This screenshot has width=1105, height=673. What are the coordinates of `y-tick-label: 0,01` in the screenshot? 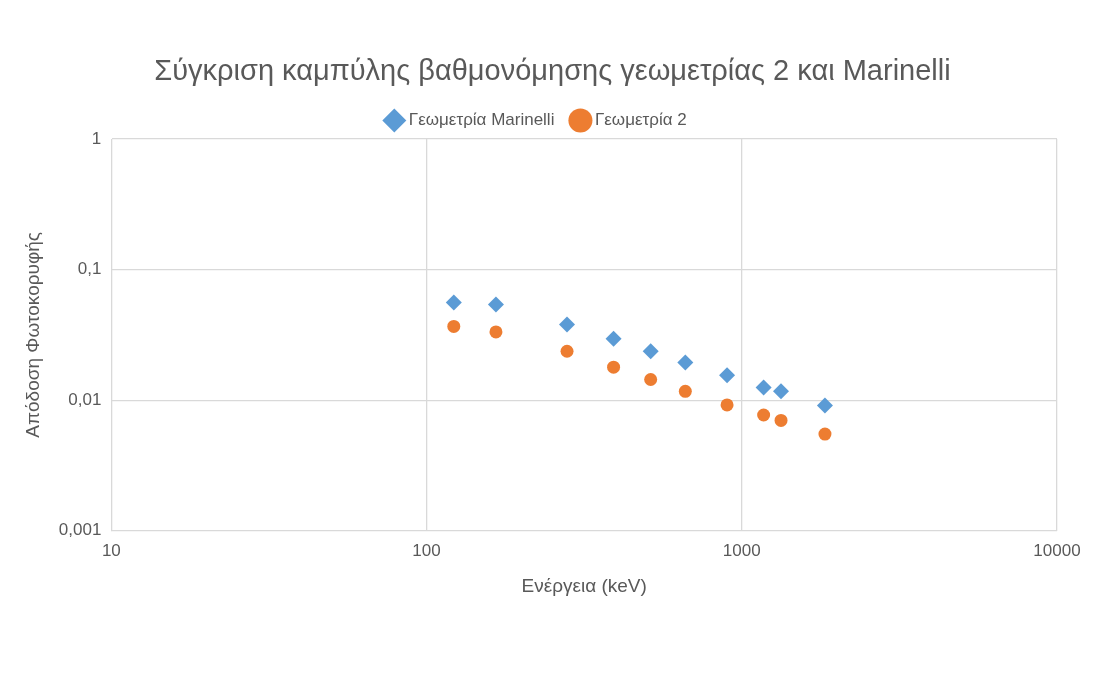 It's located at (85, 399).